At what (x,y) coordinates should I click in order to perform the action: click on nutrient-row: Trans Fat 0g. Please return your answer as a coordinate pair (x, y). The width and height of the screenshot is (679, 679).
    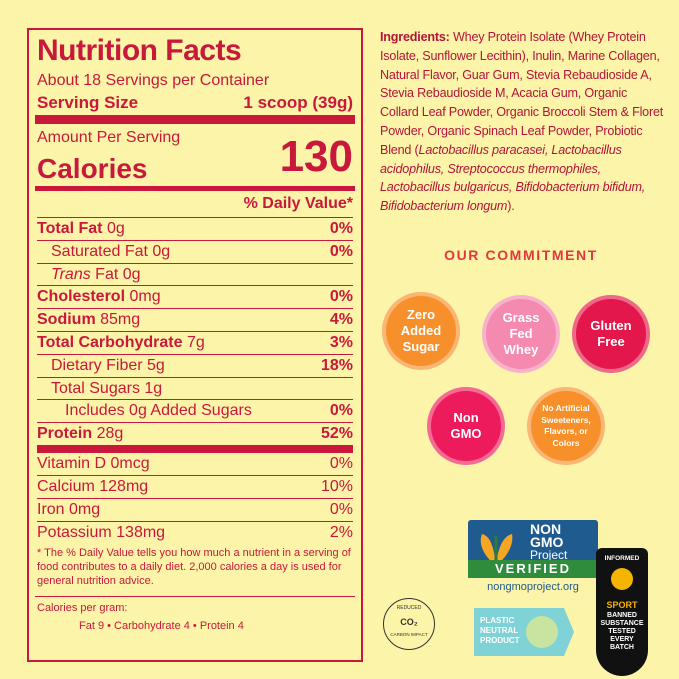
    Looking at the image, I should click on (195, 274).